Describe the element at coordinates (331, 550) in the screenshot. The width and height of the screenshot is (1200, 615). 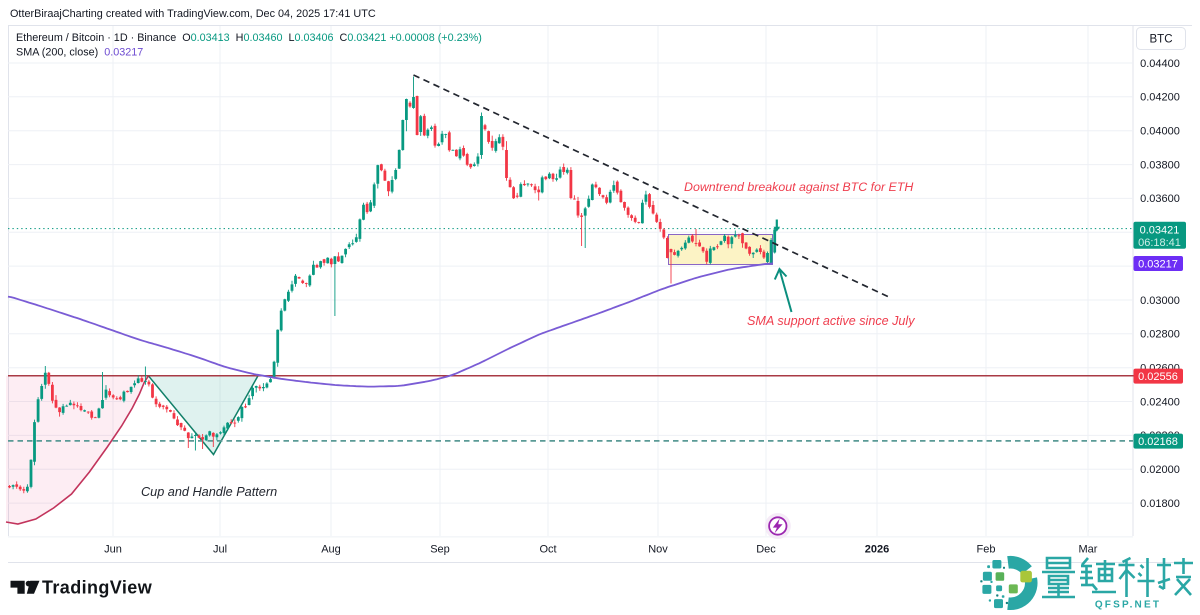
I see `svg-text: Aug` at that location.